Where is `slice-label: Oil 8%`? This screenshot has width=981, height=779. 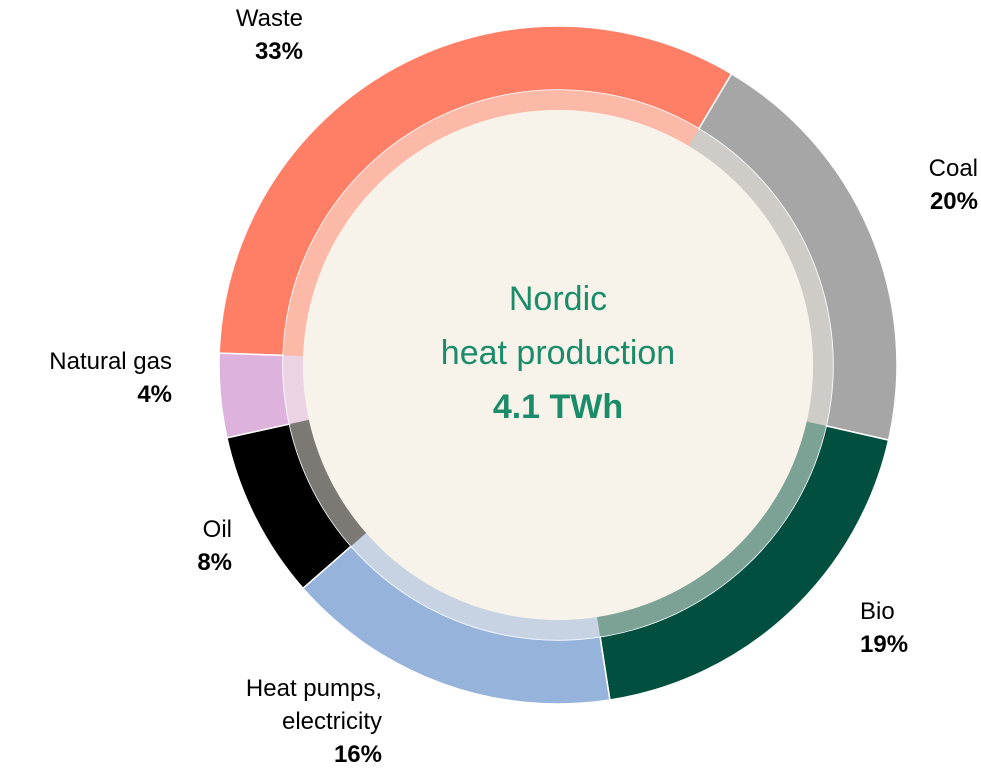
slice-label: Oil 8% is located at coordinates (172, 546).